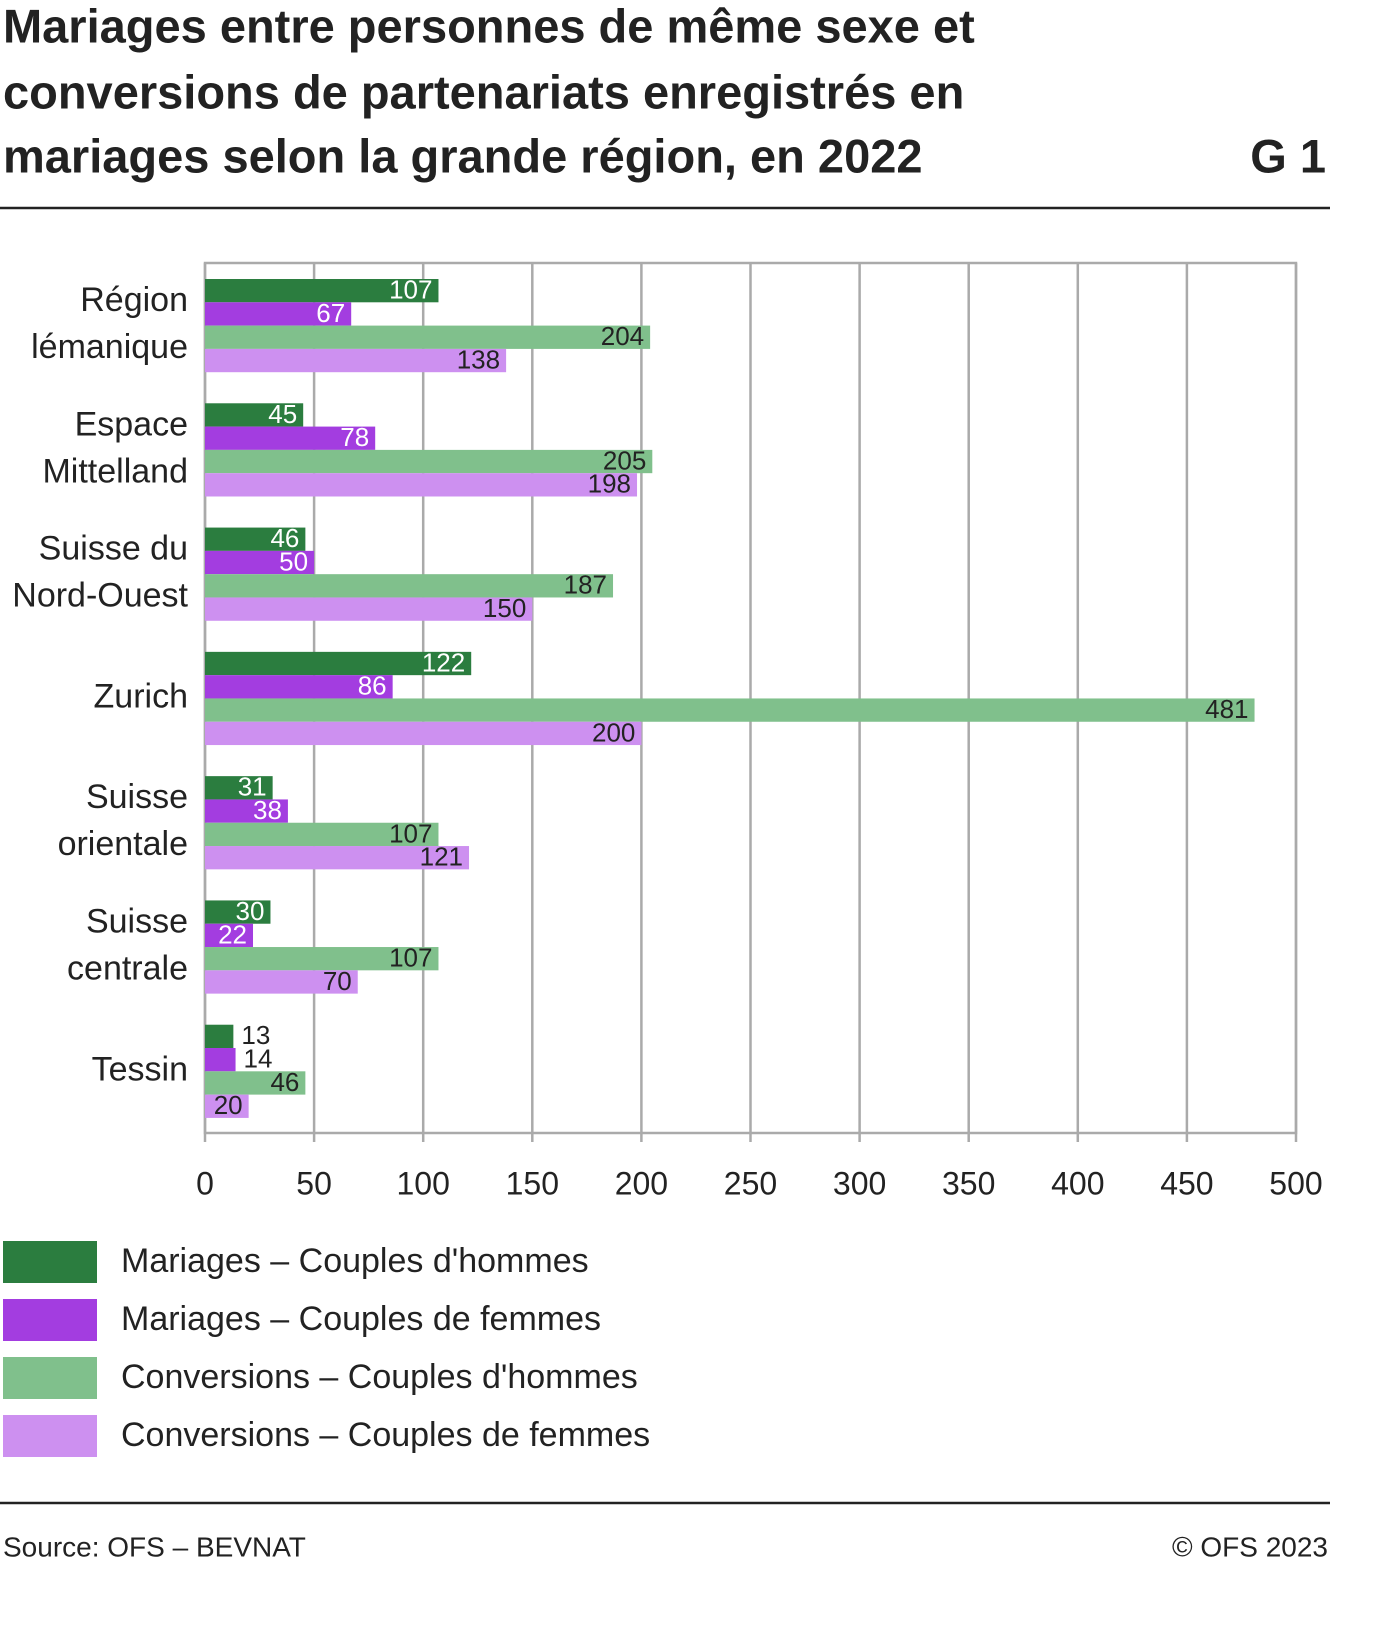 This screenshot has height=1647, width=1398. I want to click on y-tick-label: Région, so click(134, 300).